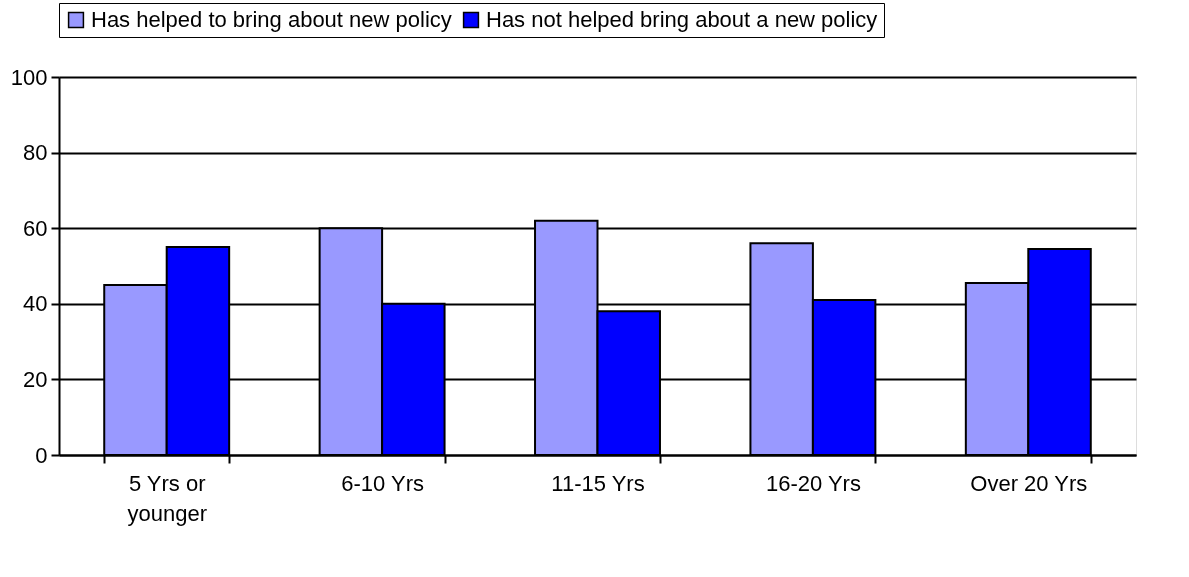 The height and width of the screenshot is (577, 1189). What do you see at coordinates (382, 483) in the screenshot?
I see `x-tick-label: 6-10 Yrs` at bounding box center [382, 483].